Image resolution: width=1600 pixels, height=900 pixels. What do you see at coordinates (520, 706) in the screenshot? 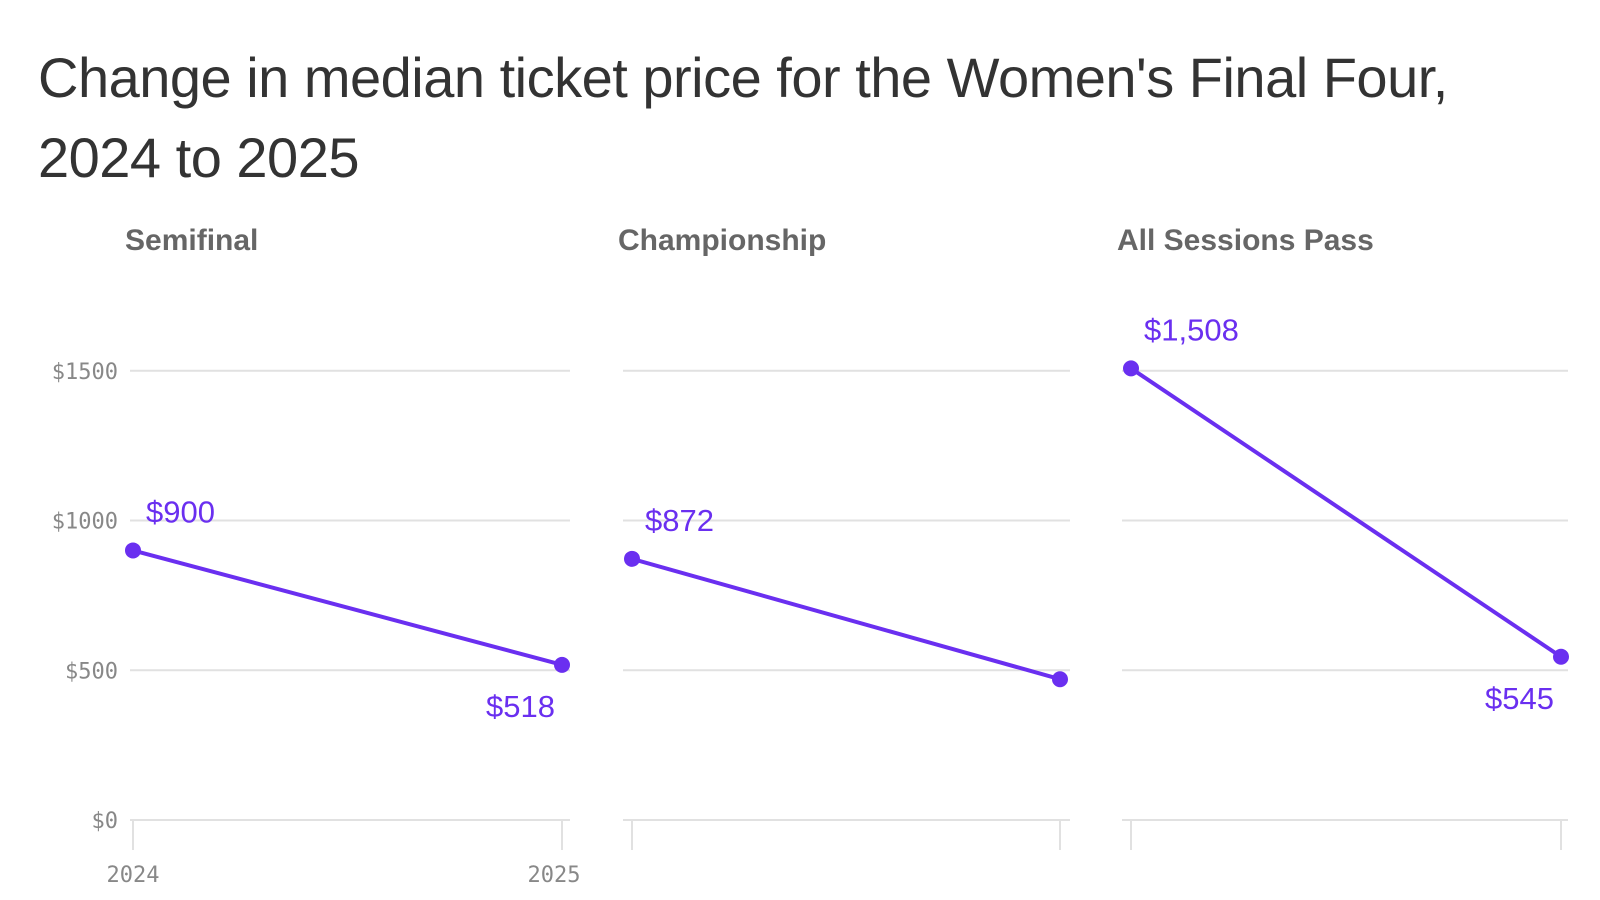
I see `data-label-2025: $518` at bounding box center [520, 706].